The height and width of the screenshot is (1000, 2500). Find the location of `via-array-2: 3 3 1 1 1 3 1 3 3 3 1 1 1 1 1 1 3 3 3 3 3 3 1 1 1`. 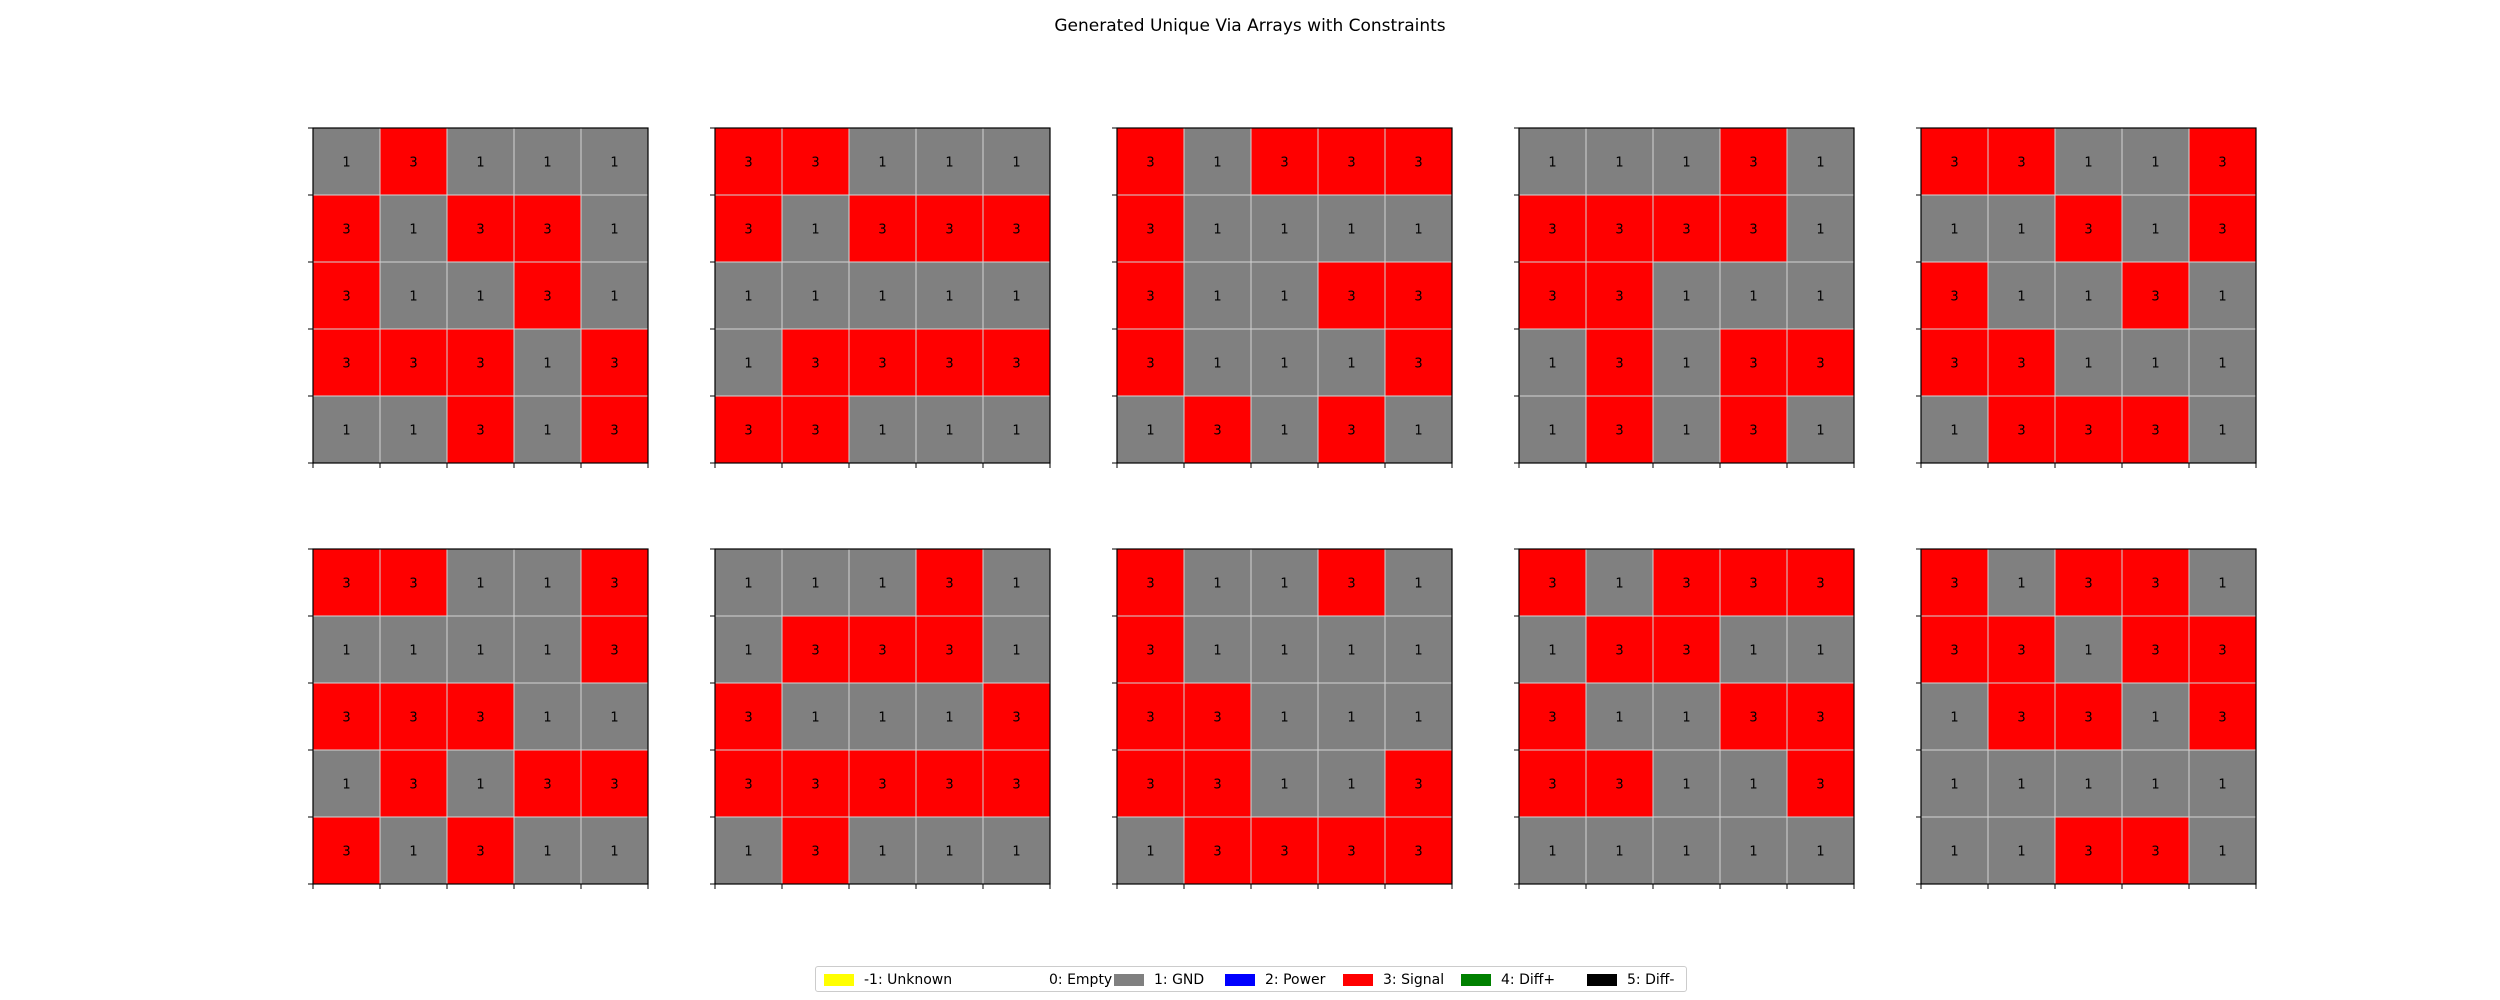

via-array-2: 3 3 1 1 1 3 1 3 3 3 1 1 1 1 1 1 3 3 3 3 3 3 1 1 1 is located at coordinates (880, 297).